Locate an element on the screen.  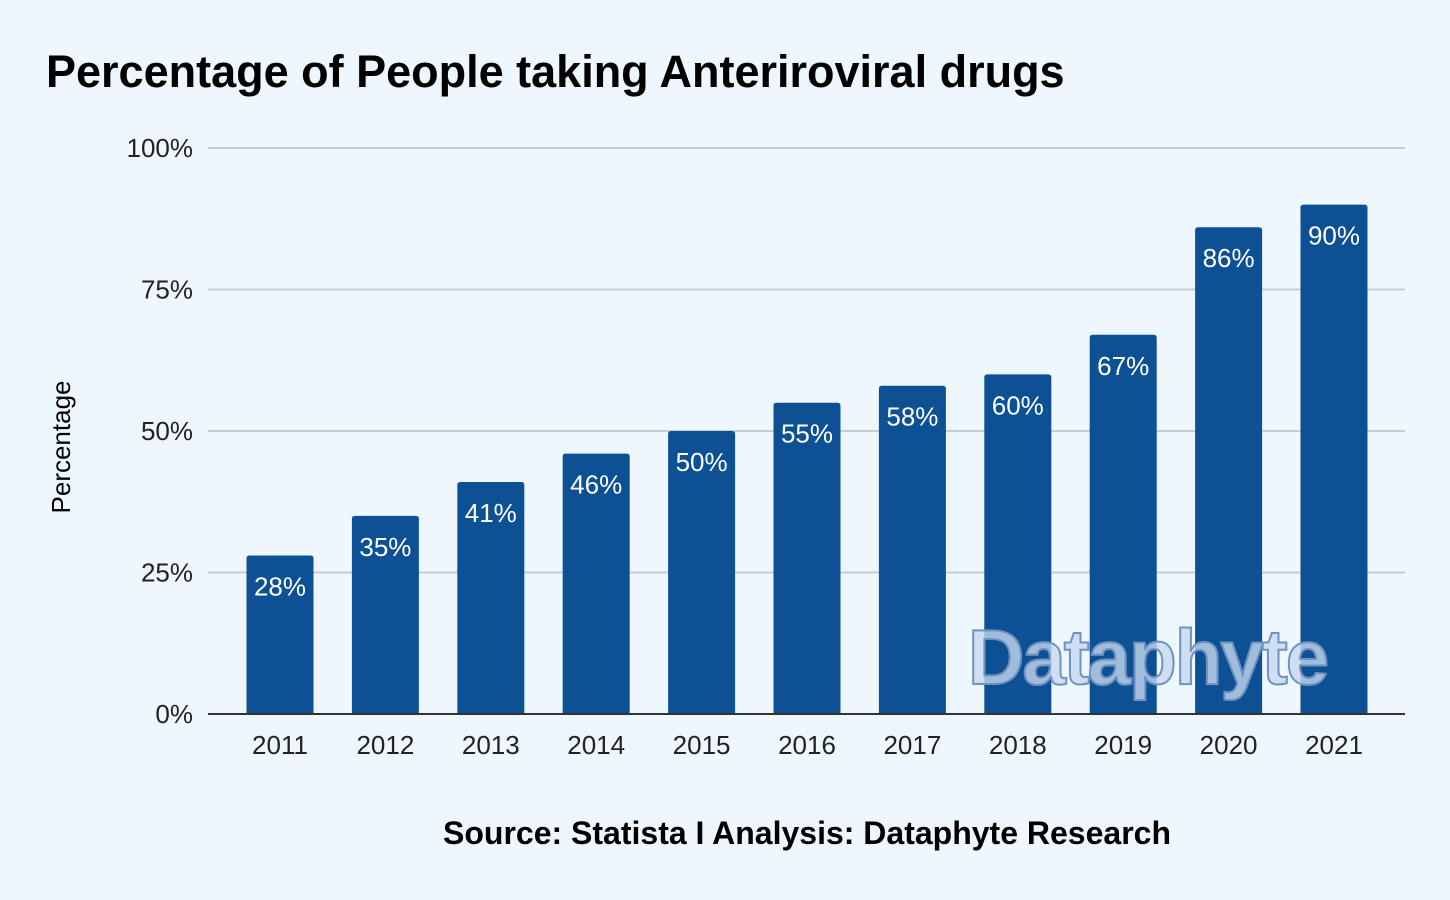
bar-data-label: 86% is located at coordinates (1229, 258).